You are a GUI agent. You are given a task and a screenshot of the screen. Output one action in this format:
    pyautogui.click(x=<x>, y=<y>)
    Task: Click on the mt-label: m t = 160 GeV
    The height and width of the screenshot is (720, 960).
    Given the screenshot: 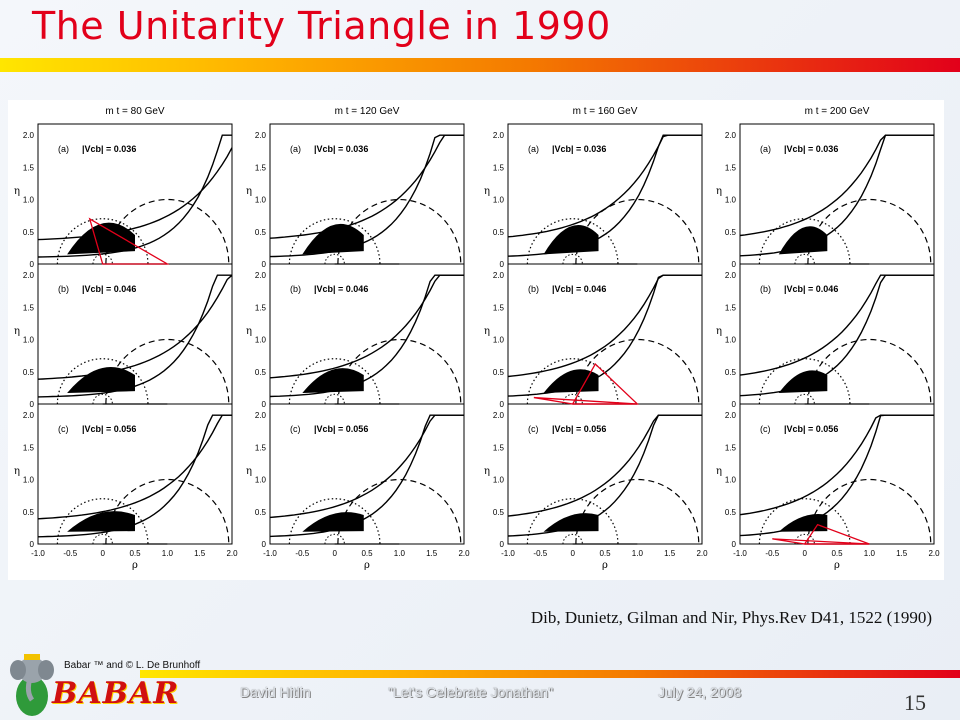 What is the action you would take?
    pyautogui.click(x=605, y=111)
    